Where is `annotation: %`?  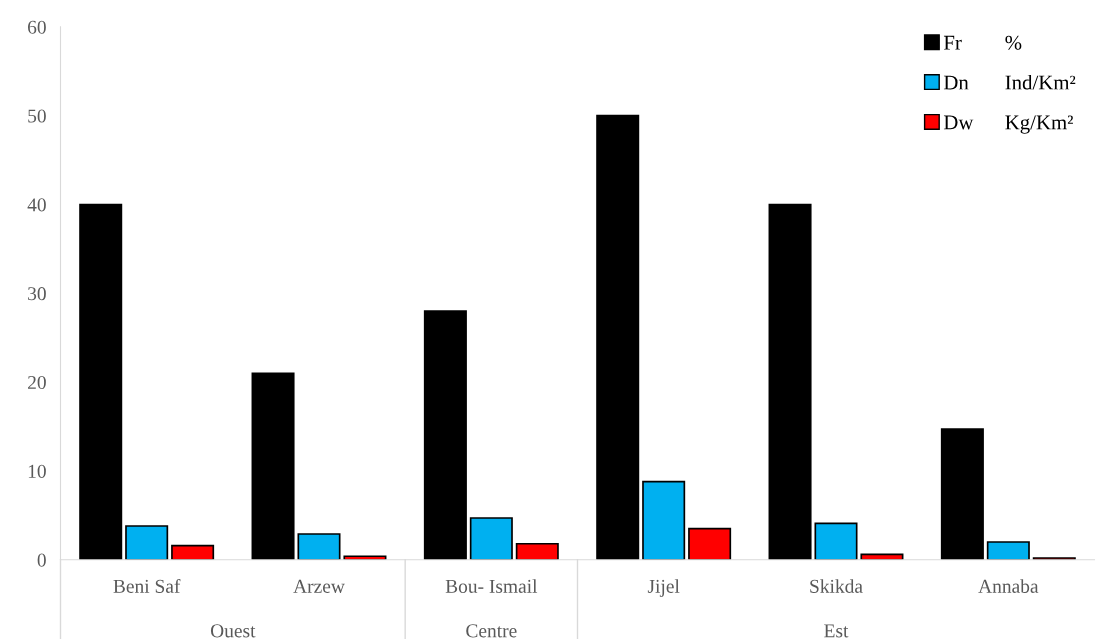
annotation: % is located at coordinates (1013, 42).